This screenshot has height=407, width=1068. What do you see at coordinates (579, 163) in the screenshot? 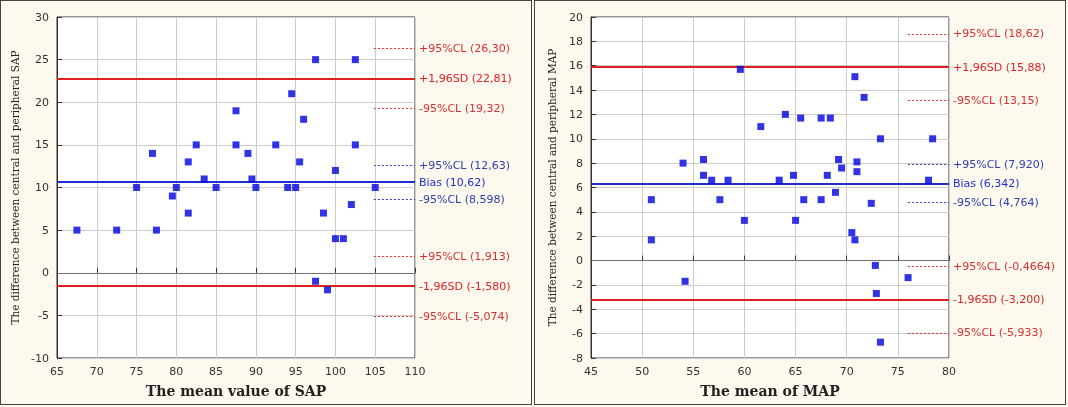
I see `y-tick-label: 8` at bounding box center [579, 163].